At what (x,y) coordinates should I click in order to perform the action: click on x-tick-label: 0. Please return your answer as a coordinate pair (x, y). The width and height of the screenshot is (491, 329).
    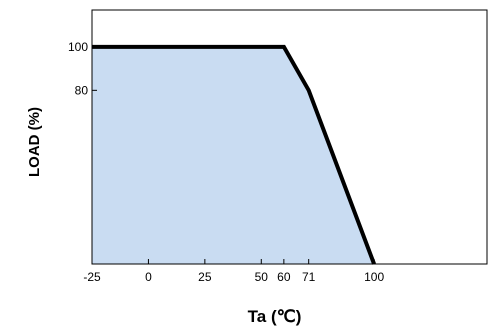
    Looking at the image, I should click on (148, 277).